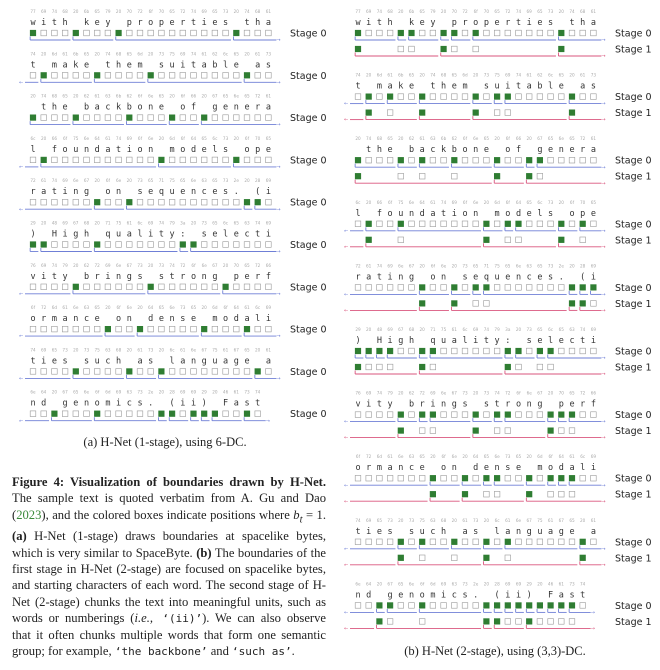 The width and height of the screenshot is (660, 670). Describe the element at coordinates (98, 349) in the screenshot. I see `hex-byte: 75` at that location.